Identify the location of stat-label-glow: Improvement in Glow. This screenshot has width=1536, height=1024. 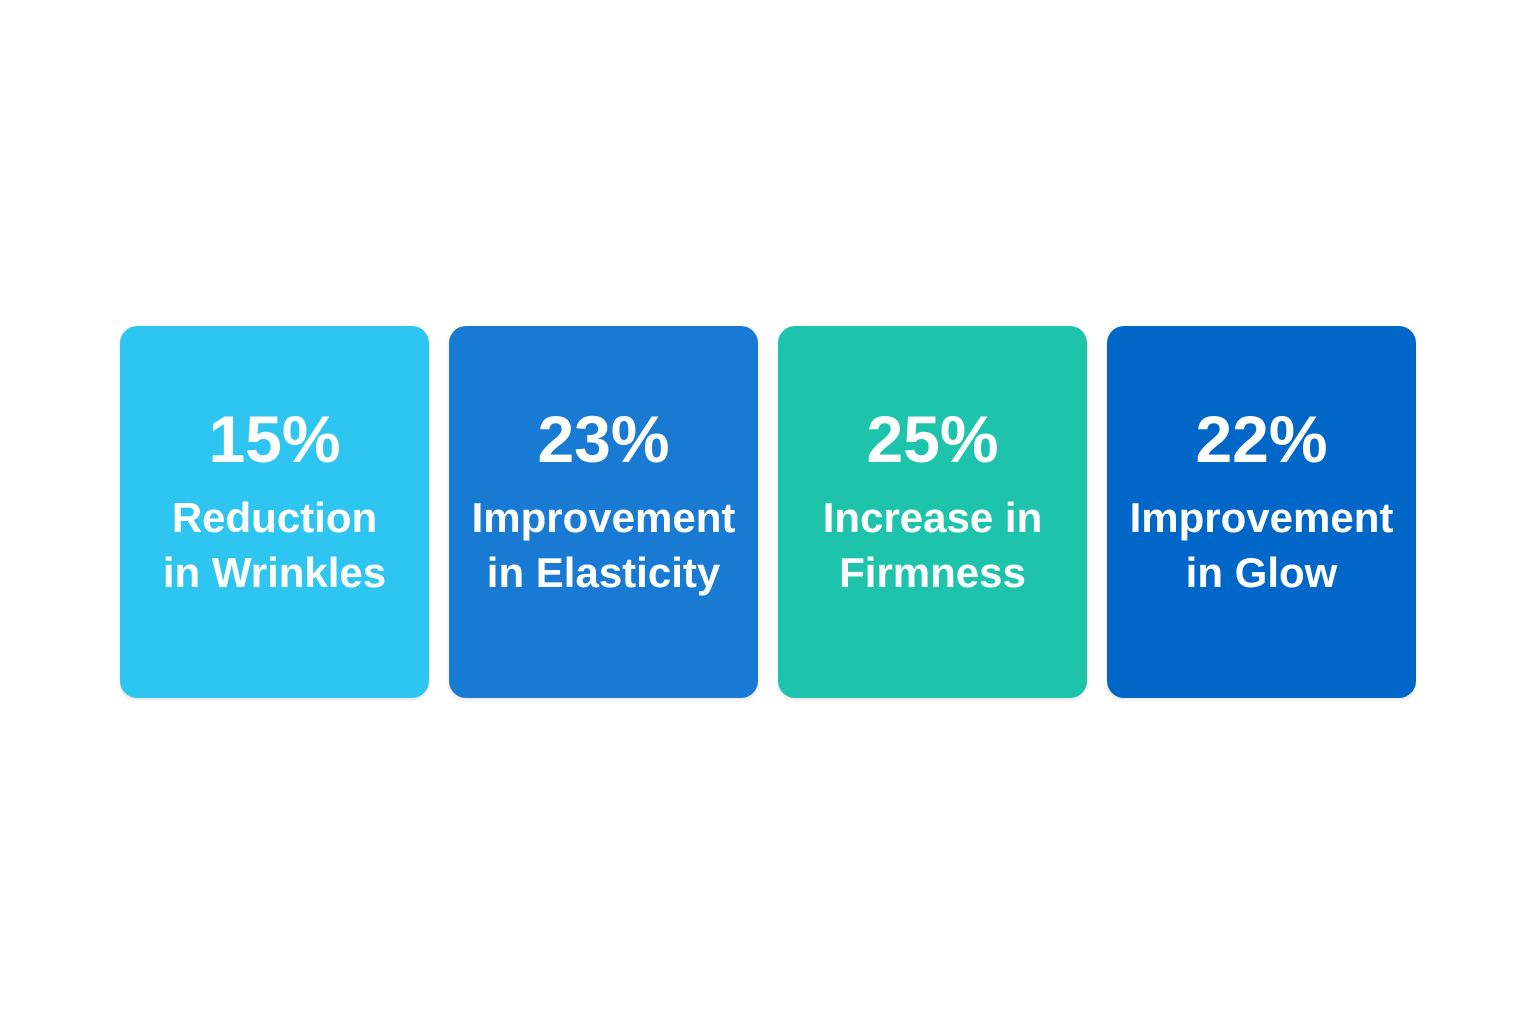
(1262, 545).